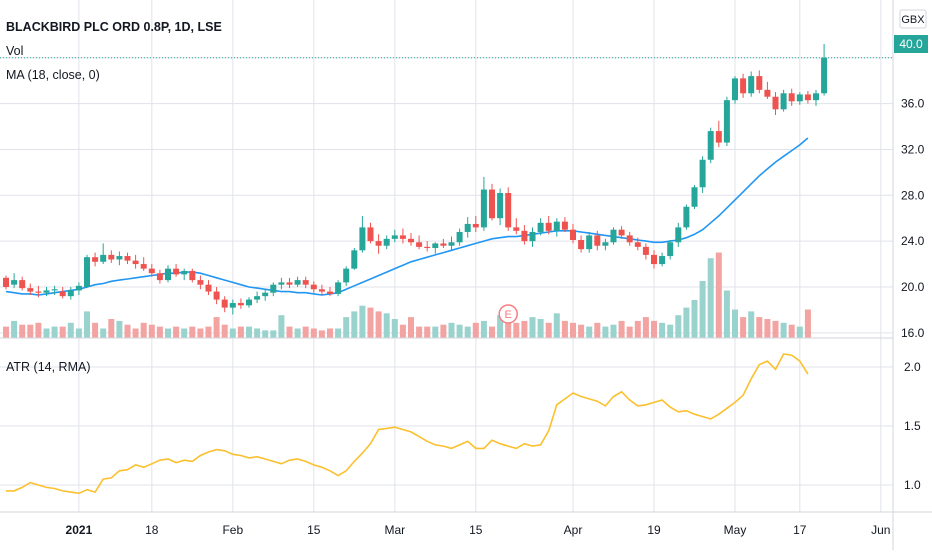 This screenshot has width=932, height=555. Describe the element at coordinates (53, 75) in the screenshot. I see `ma-legend-label: MA (18, close, 0)` at that location.